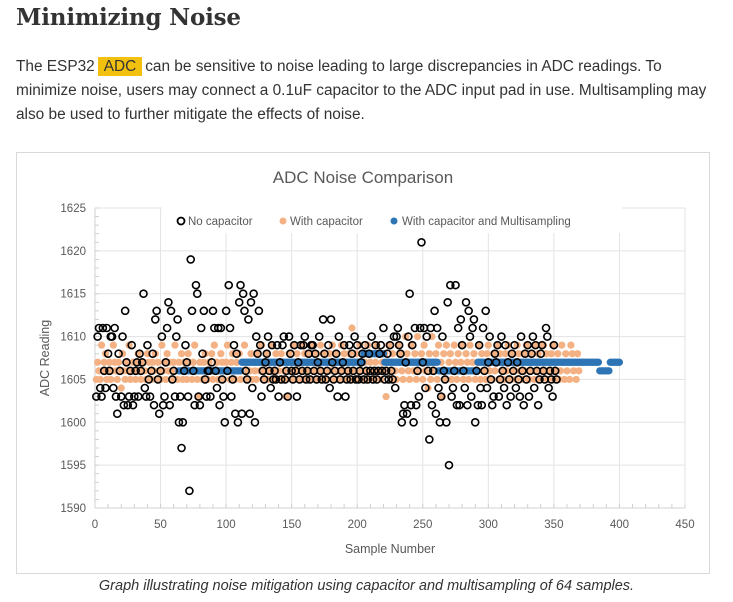 The height and width of the screenshot is (602, 733). What do you see at coordinates (399, 362) in the screenshot?
I see `series-multisampling` at bounding box center [399, 362].